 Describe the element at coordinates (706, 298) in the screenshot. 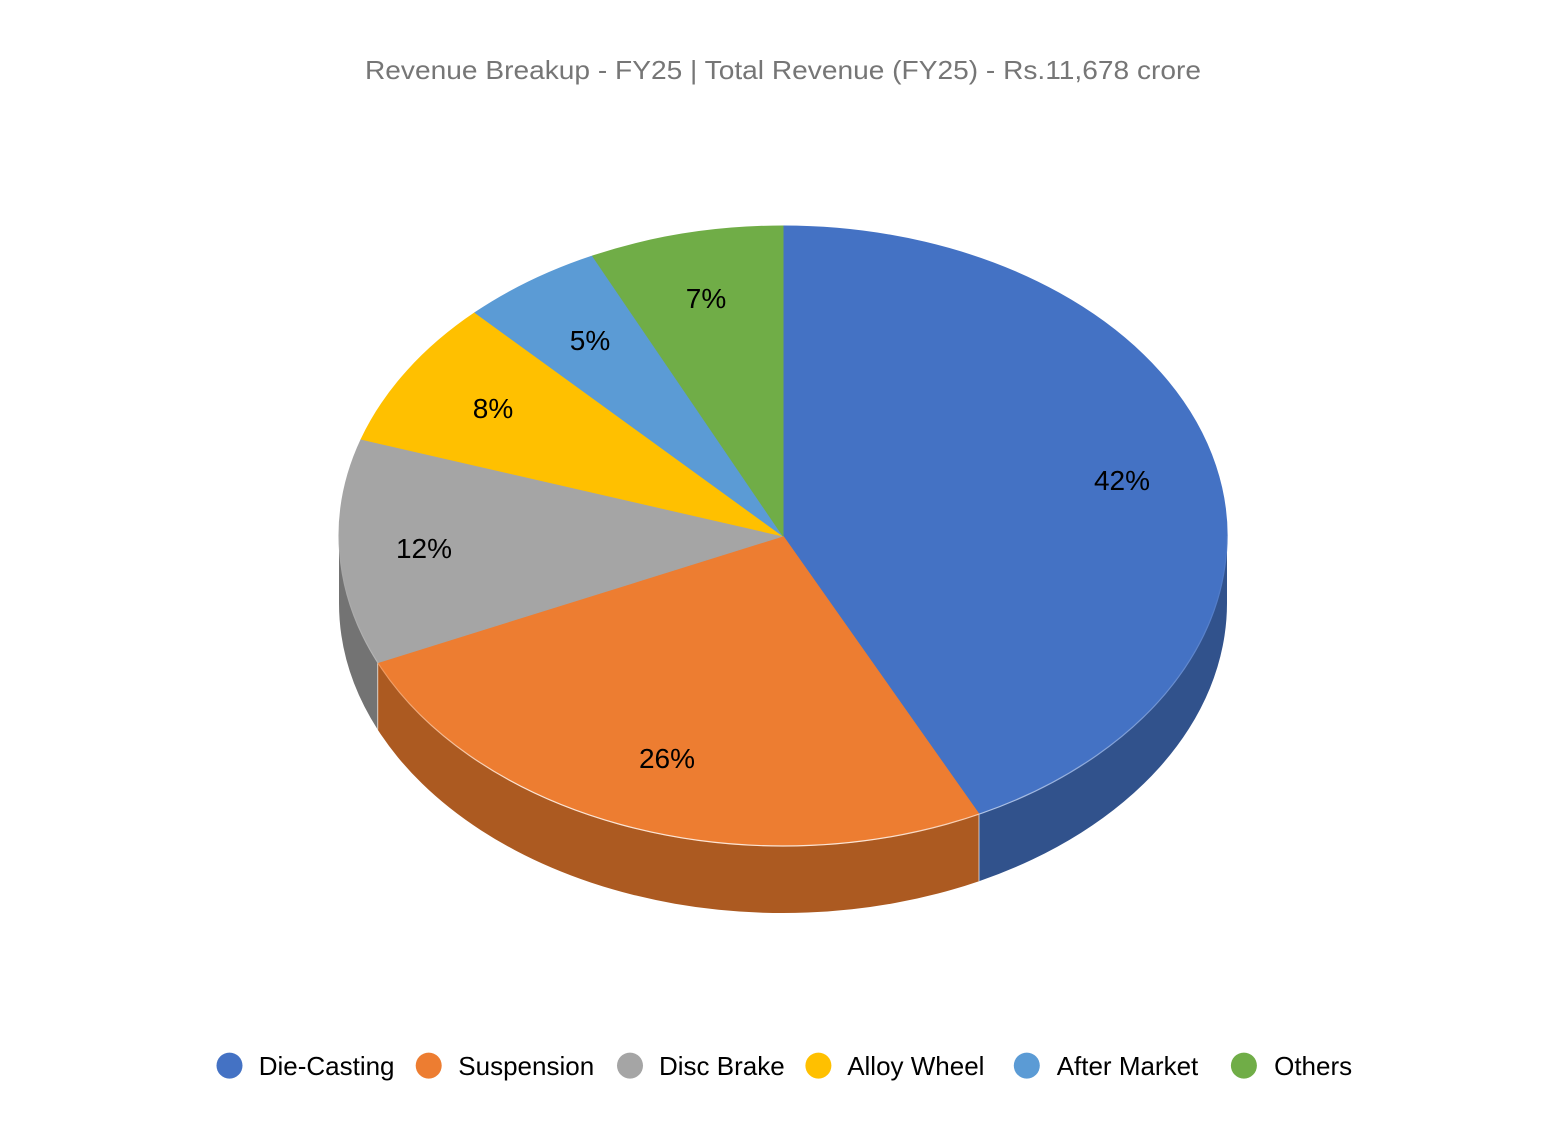

I see `svg-text: 7%` at that location.